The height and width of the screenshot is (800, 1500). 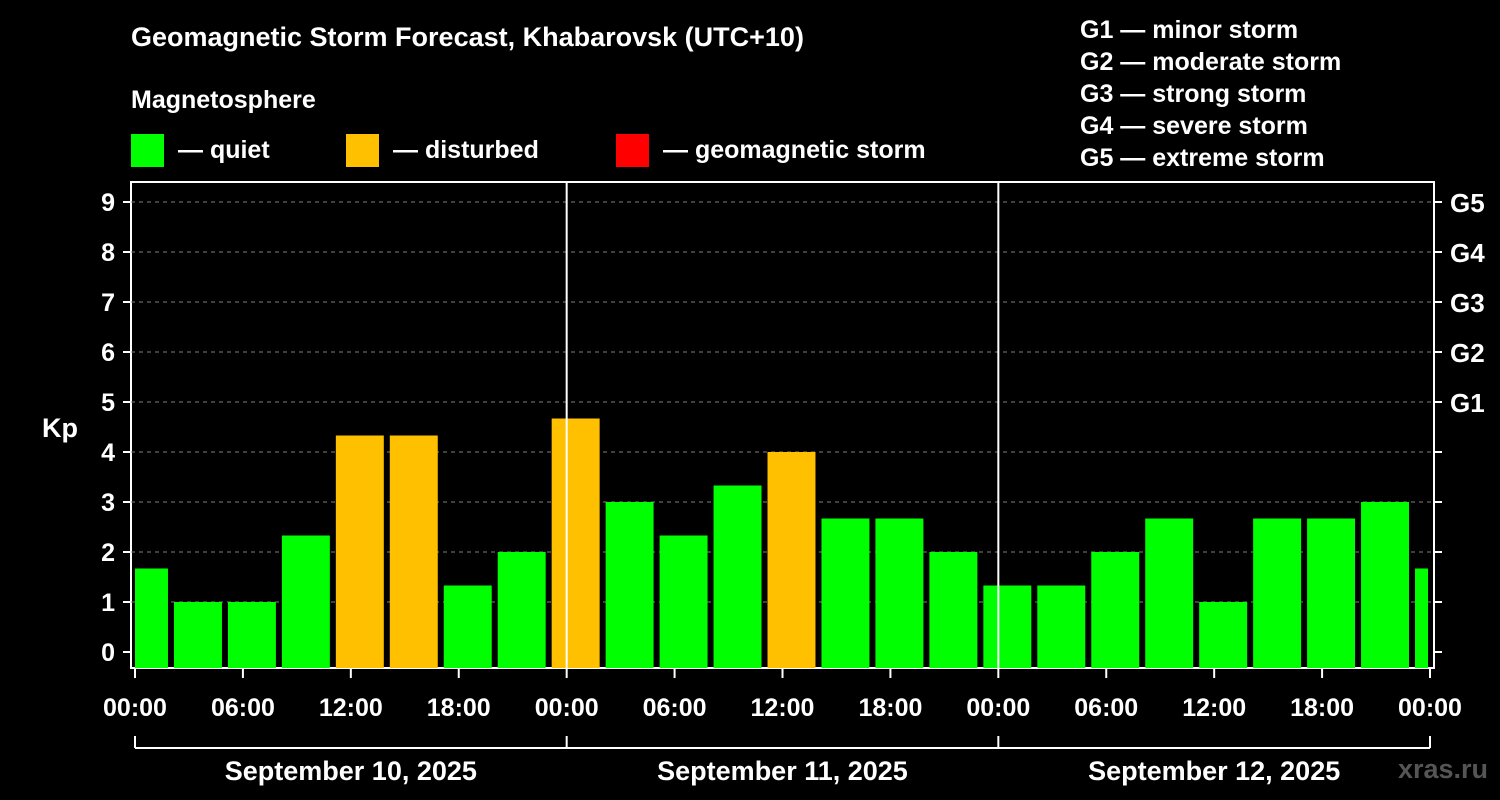 What do you see at coordinates (1467, 303) in the screenshot?
I see `right-tick-label-g3: G3` at bounding box center [1467, 303].